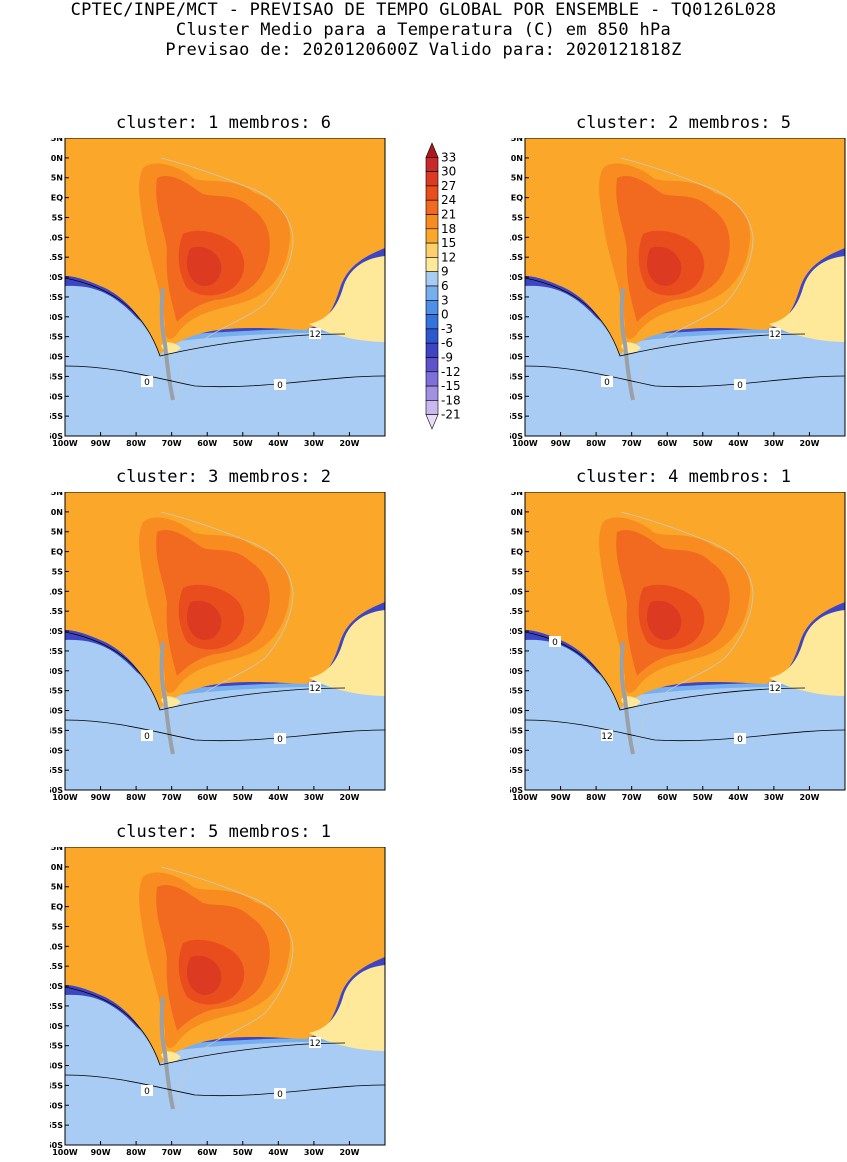  What do you see at coordinates (516, 750) in the screenshot?
I see `lat-label: 50S` at bounding box center [516, 750].